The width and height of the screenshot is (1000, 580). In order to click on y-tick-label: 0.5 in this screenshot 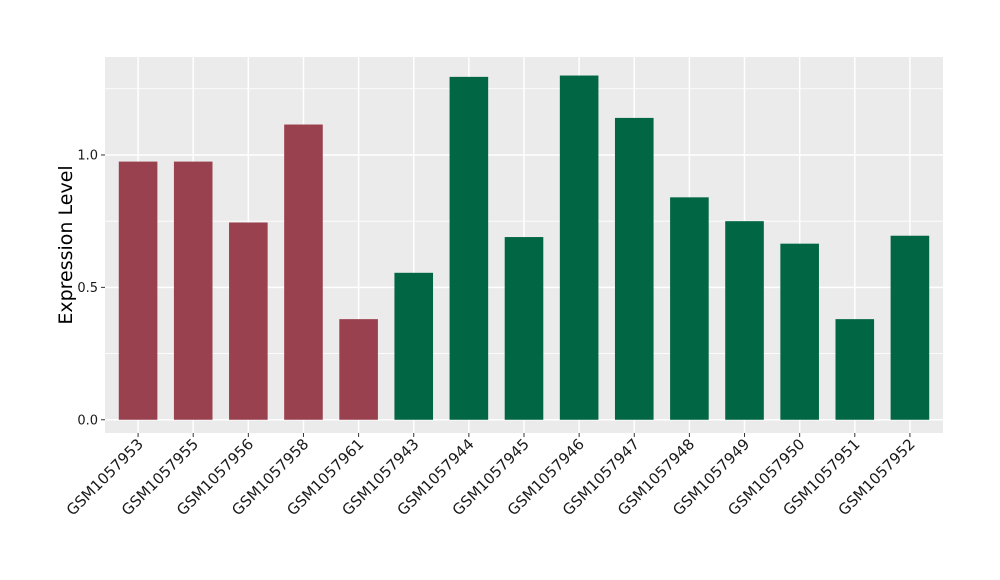, I will do `click(87, 288)`.